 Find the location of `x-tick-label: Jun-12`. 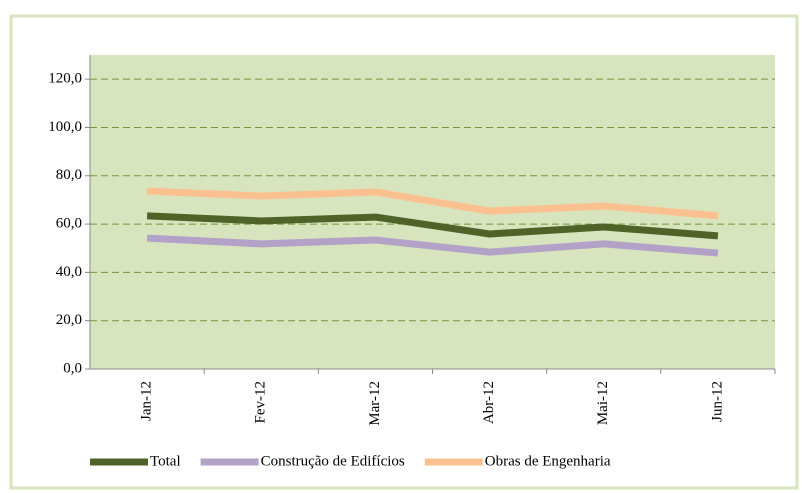

x-tick-label: Jun-12 is located at coordinates (717, 401).